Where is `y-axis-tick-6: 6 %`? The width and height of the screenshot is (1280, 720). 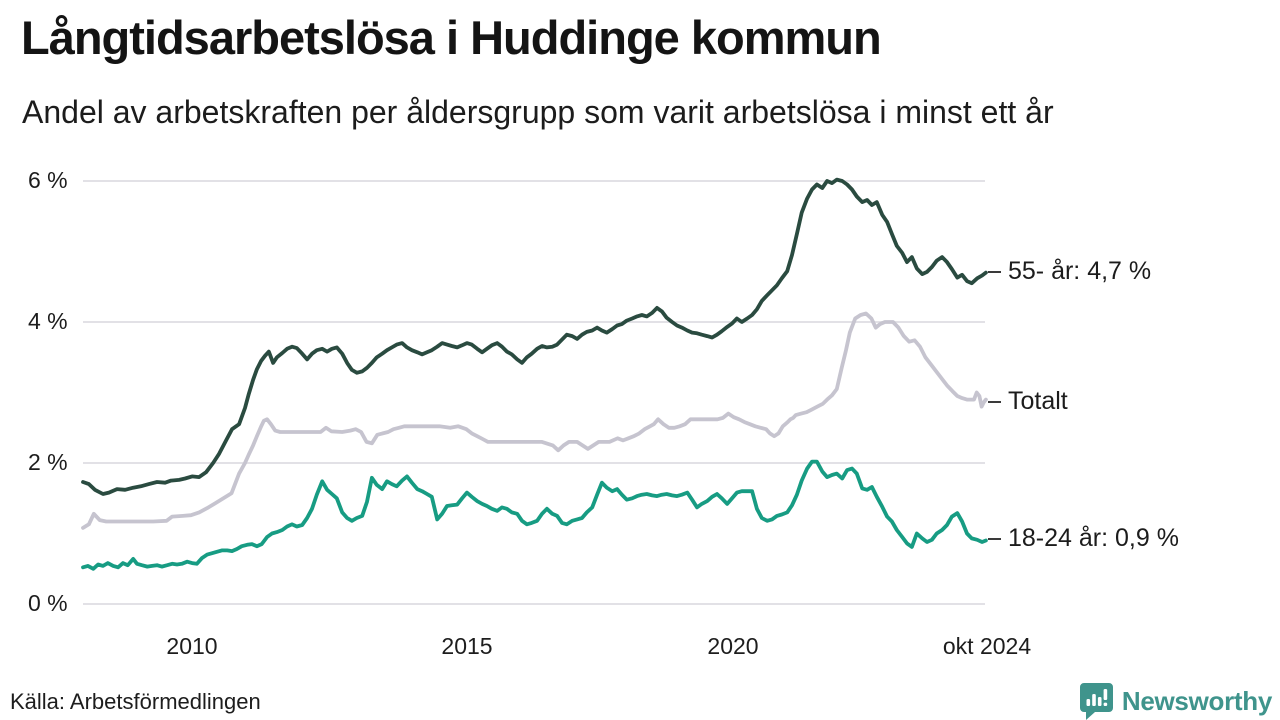
y-axis-tick-6: 6 % is located at coordinates (48, 180).